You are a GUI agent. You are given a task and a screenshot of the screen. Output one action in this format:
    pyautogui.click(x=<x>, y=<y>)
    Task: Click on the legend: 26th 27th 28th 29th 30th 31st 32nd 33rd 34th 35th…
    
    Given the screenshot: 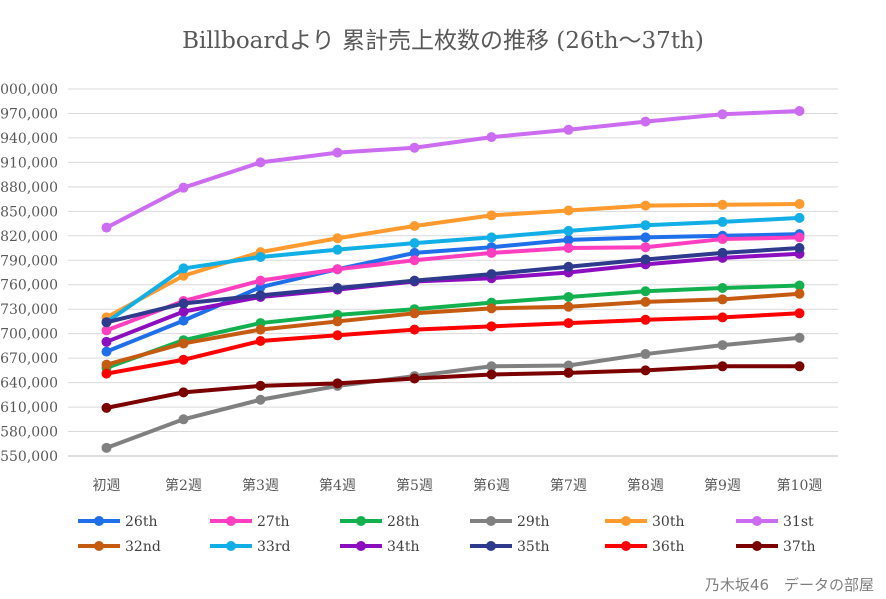 What is the action you would take?
    pyautogui.click(x=446, y=534)
    